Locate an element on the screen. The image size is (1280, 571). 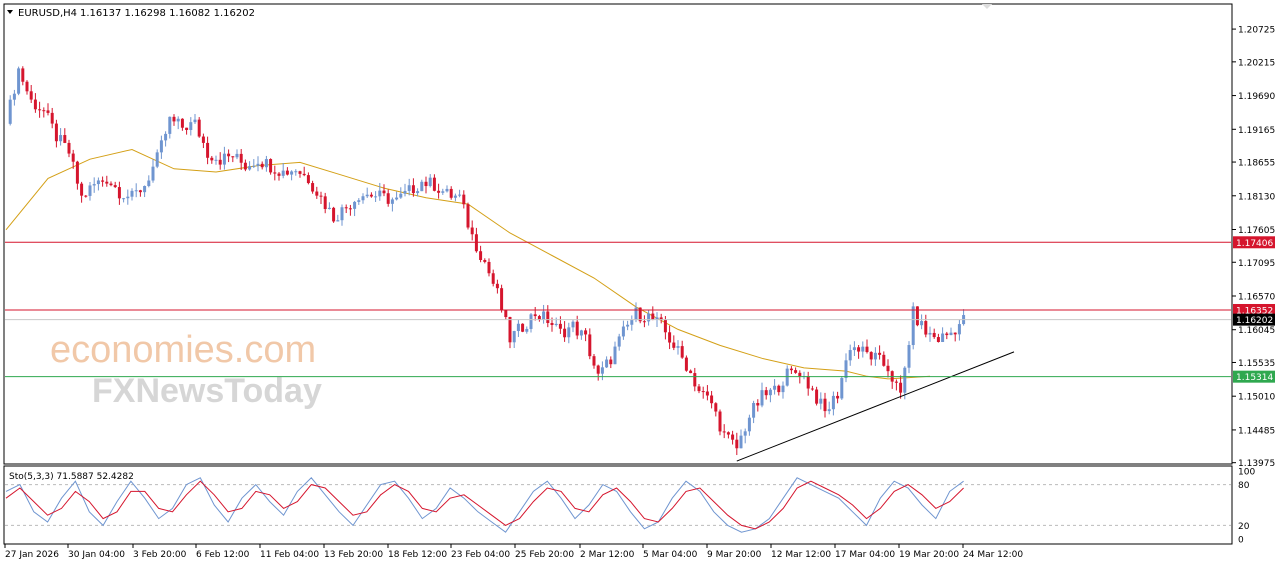
collapse-arrow-icon is located at coordinates (10, 12).